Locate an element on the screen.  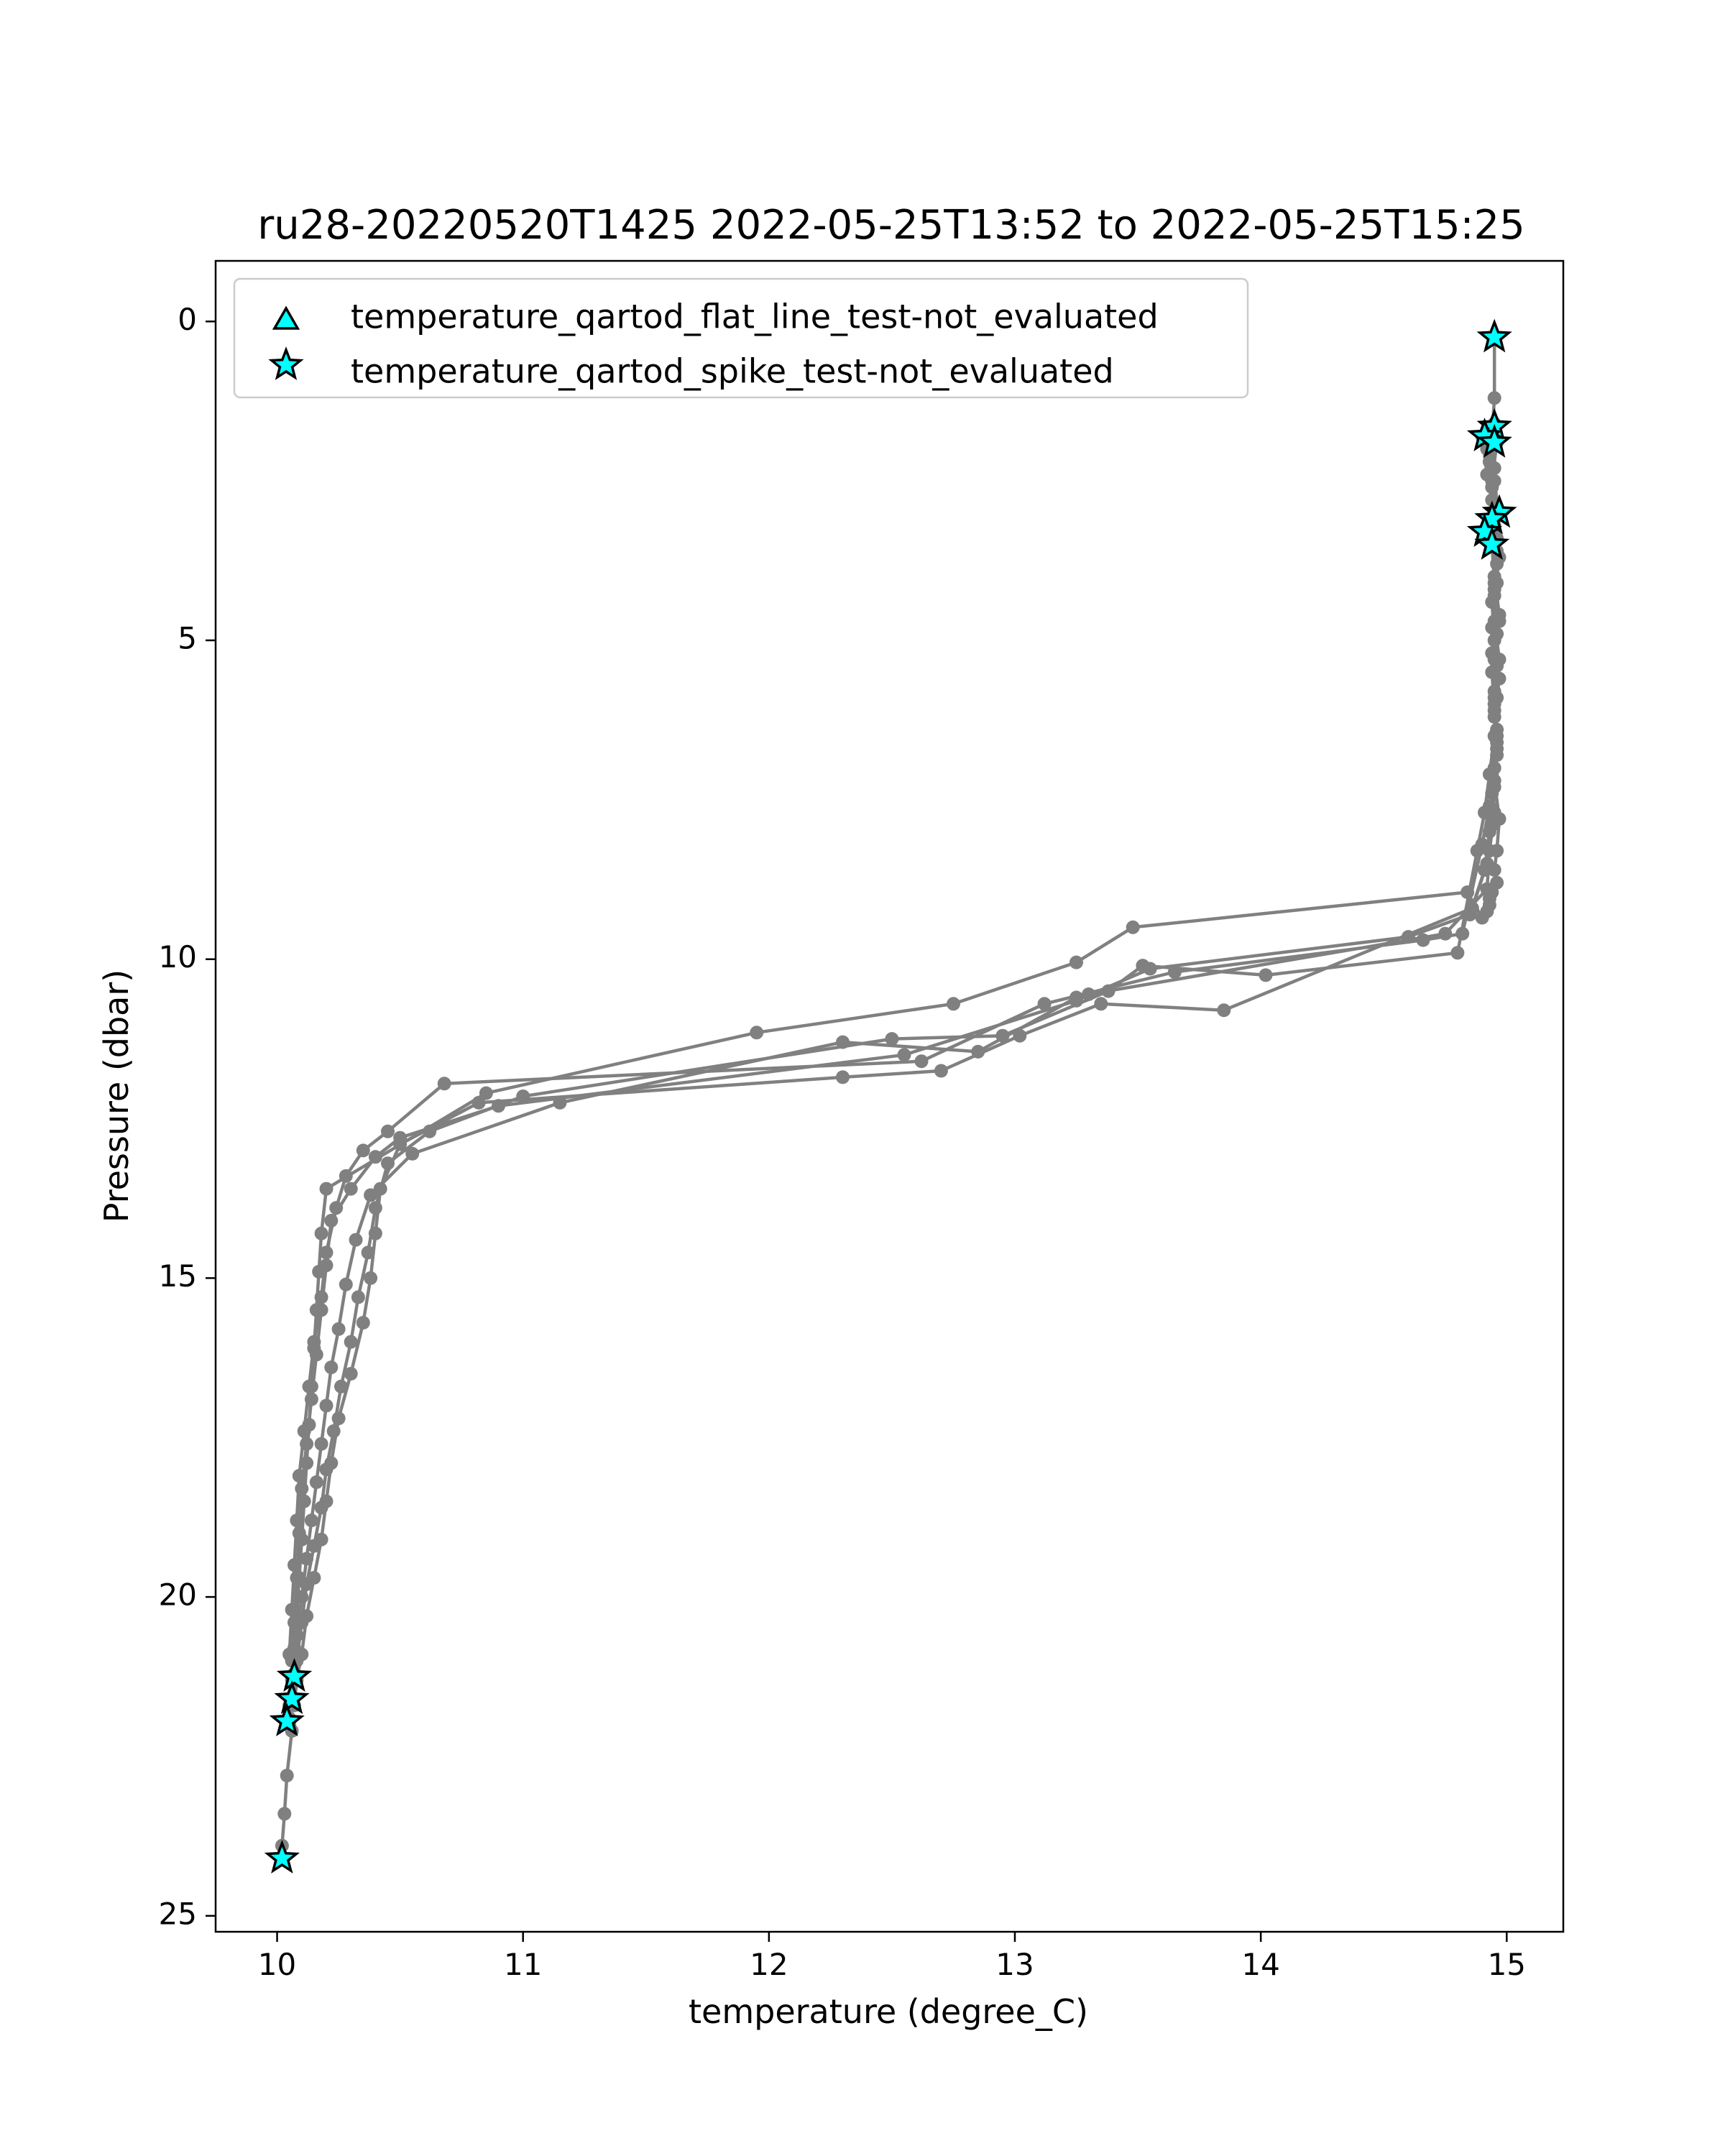
x-tick-label: 11 is located at coordinates (523, 1965).